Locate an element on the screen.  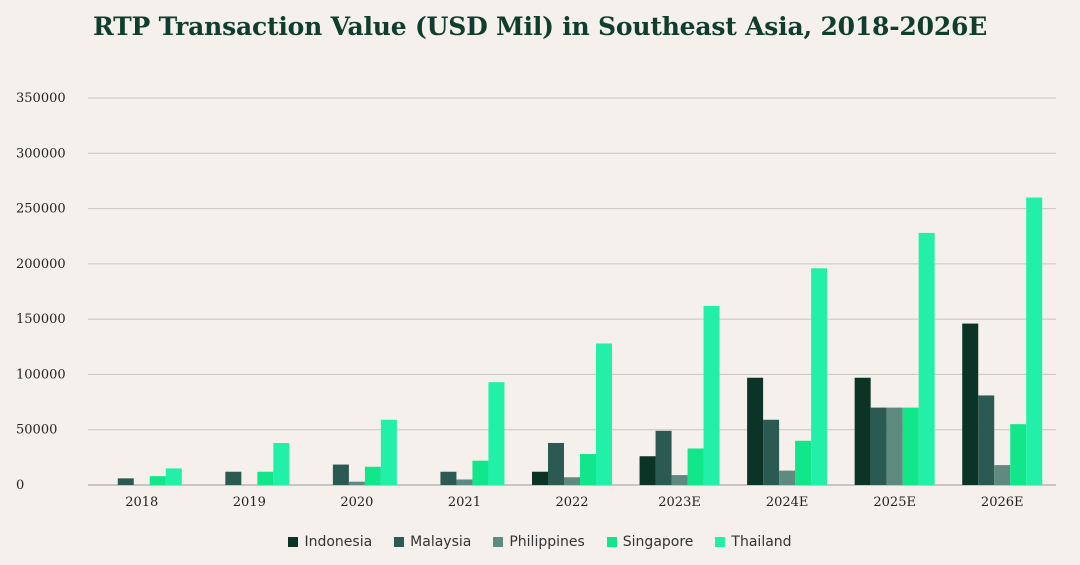
y-tick-label: 350000 is located at coordinates (41, 98).